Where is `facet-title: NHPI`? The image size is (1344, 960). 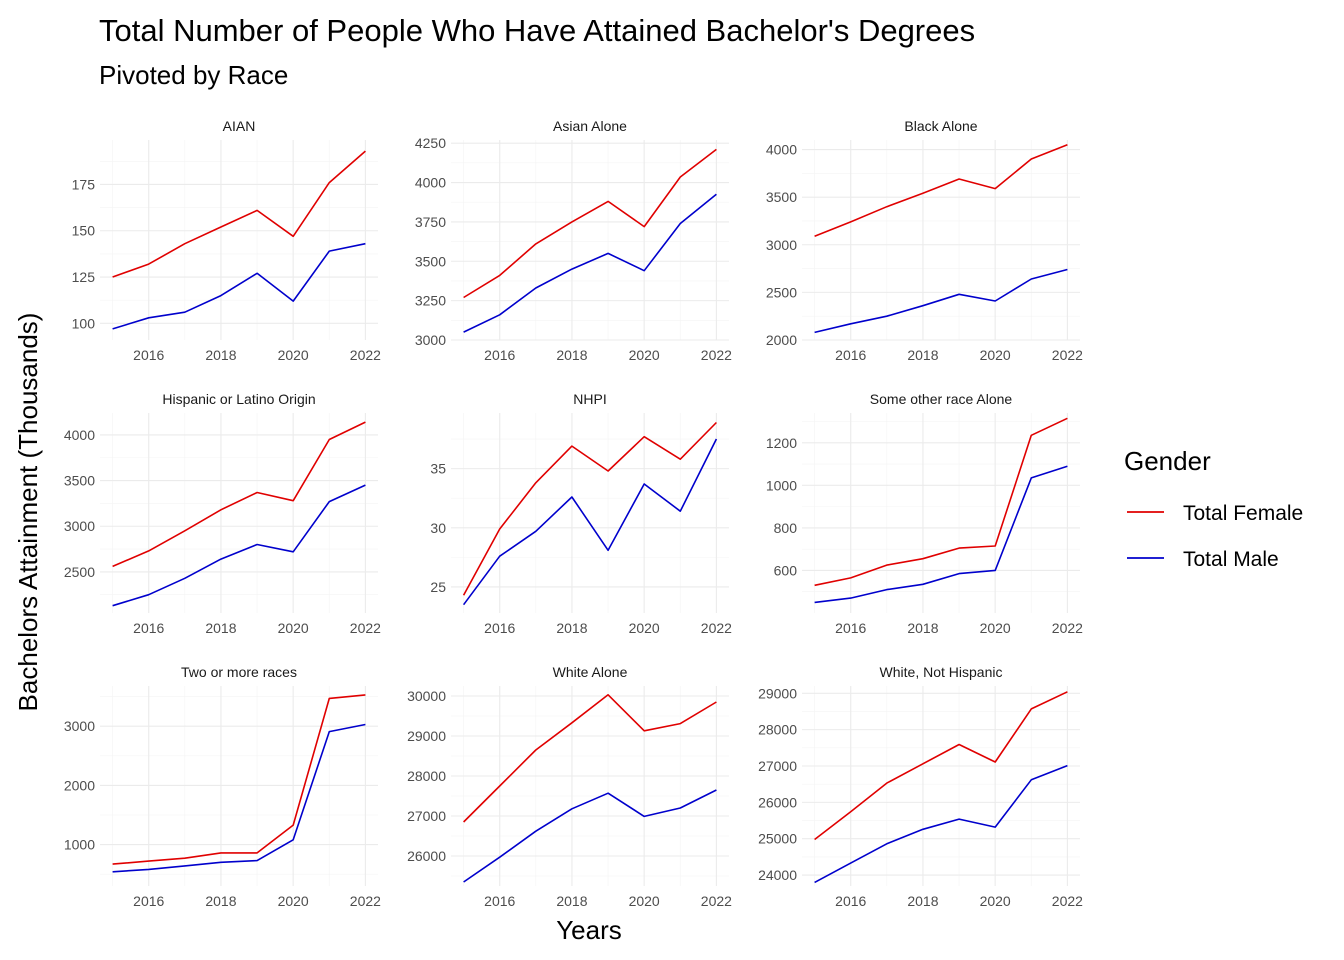 facet-title: NHPI is located at coordinates (589, 399).